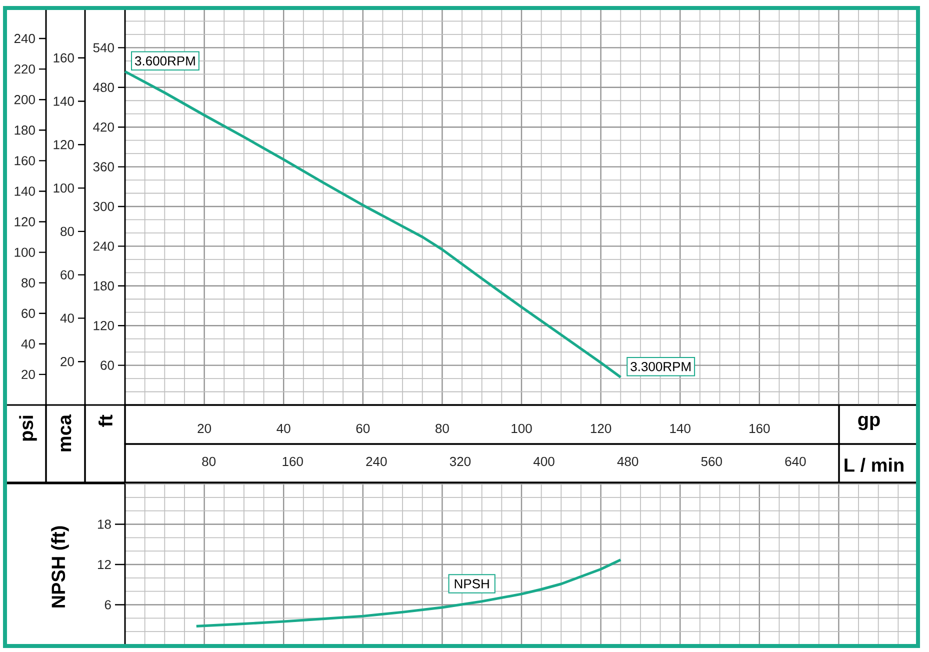  I want to click on y-tick-label: 18, so click(104, 524).